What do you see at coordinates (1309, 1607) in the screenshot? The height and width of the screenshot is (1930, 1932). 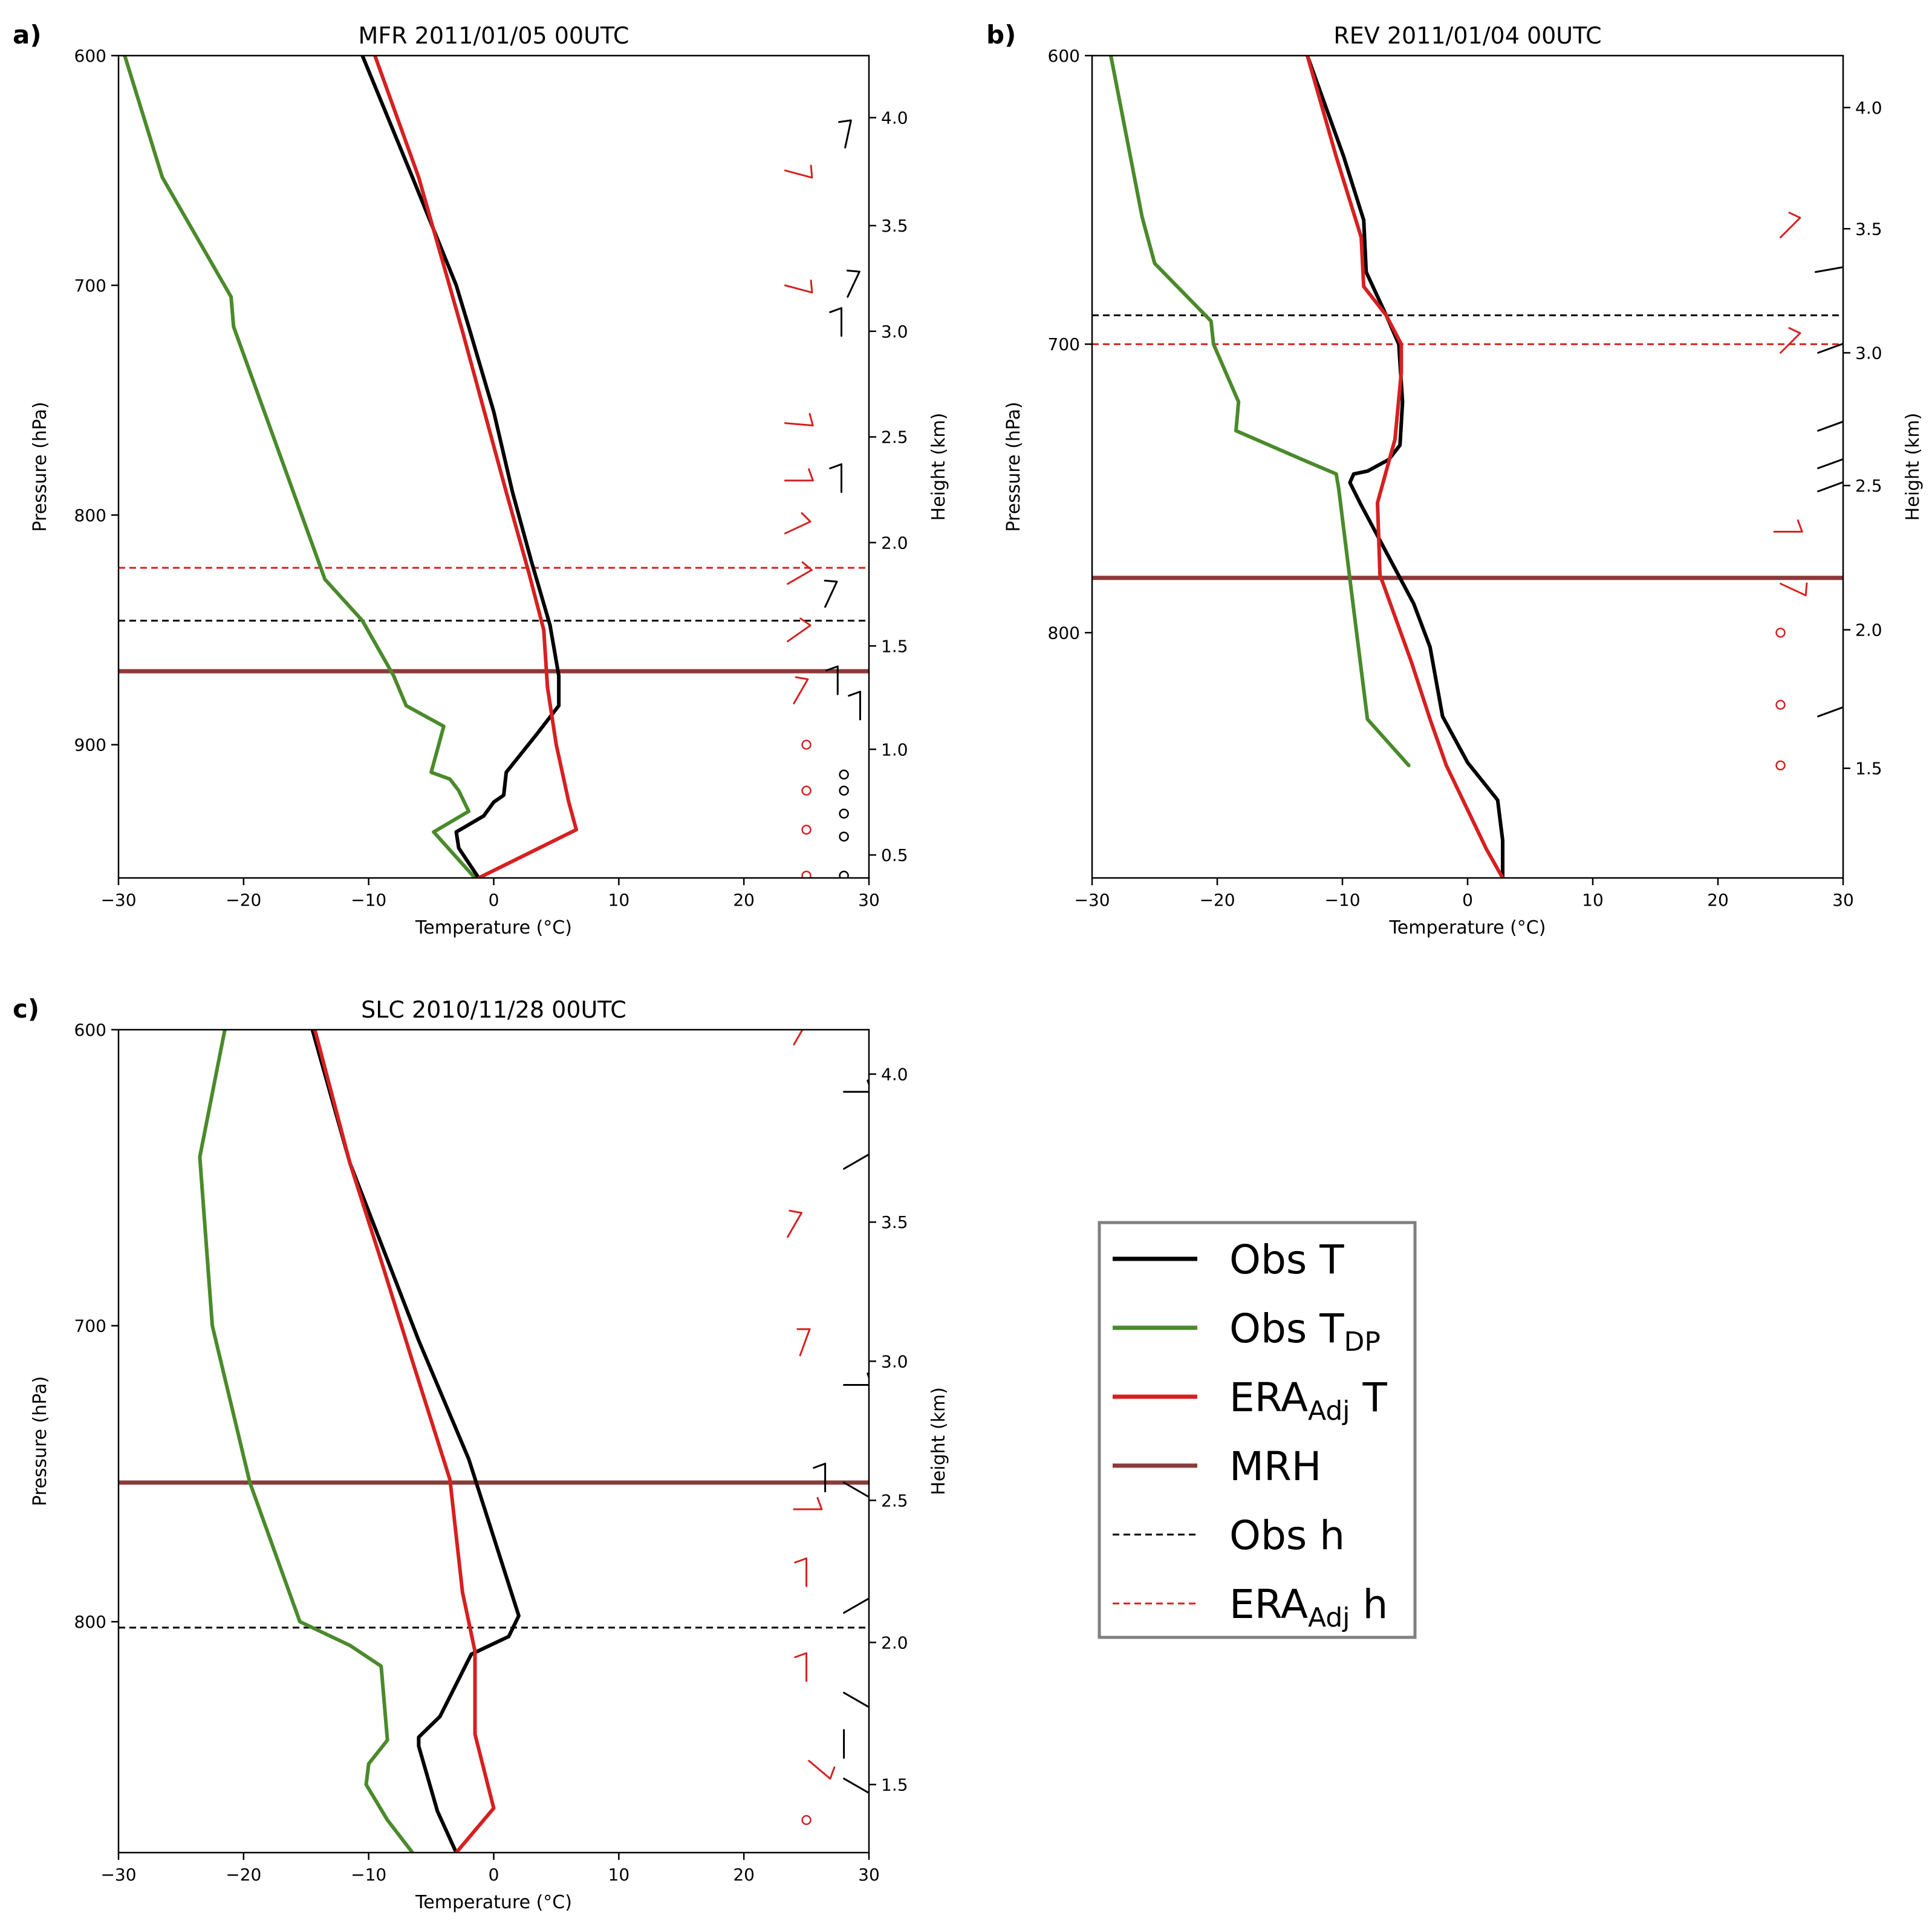 I see `legend-label: ERAAdj h` at bounding box center [1309, 1607].